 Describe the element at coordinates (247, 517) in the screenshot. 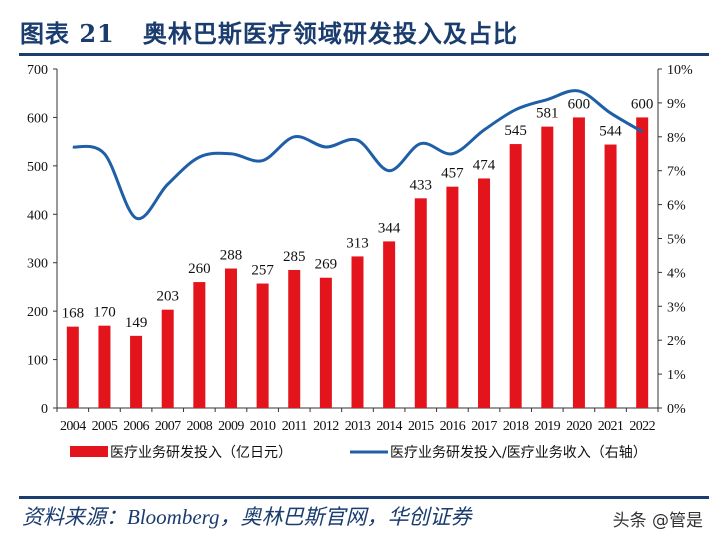

I see `source-note: 资料来源：Bloomberg，奥林巴斯官网，华创证券` at that location.